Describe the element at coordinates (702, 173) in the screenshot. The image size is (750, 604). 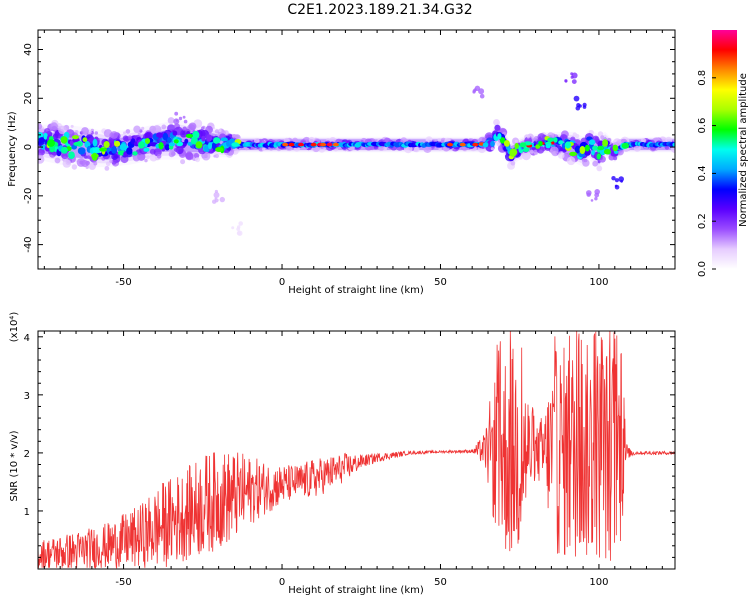
I see `colorbar-tick-label: 0.4` at that location.